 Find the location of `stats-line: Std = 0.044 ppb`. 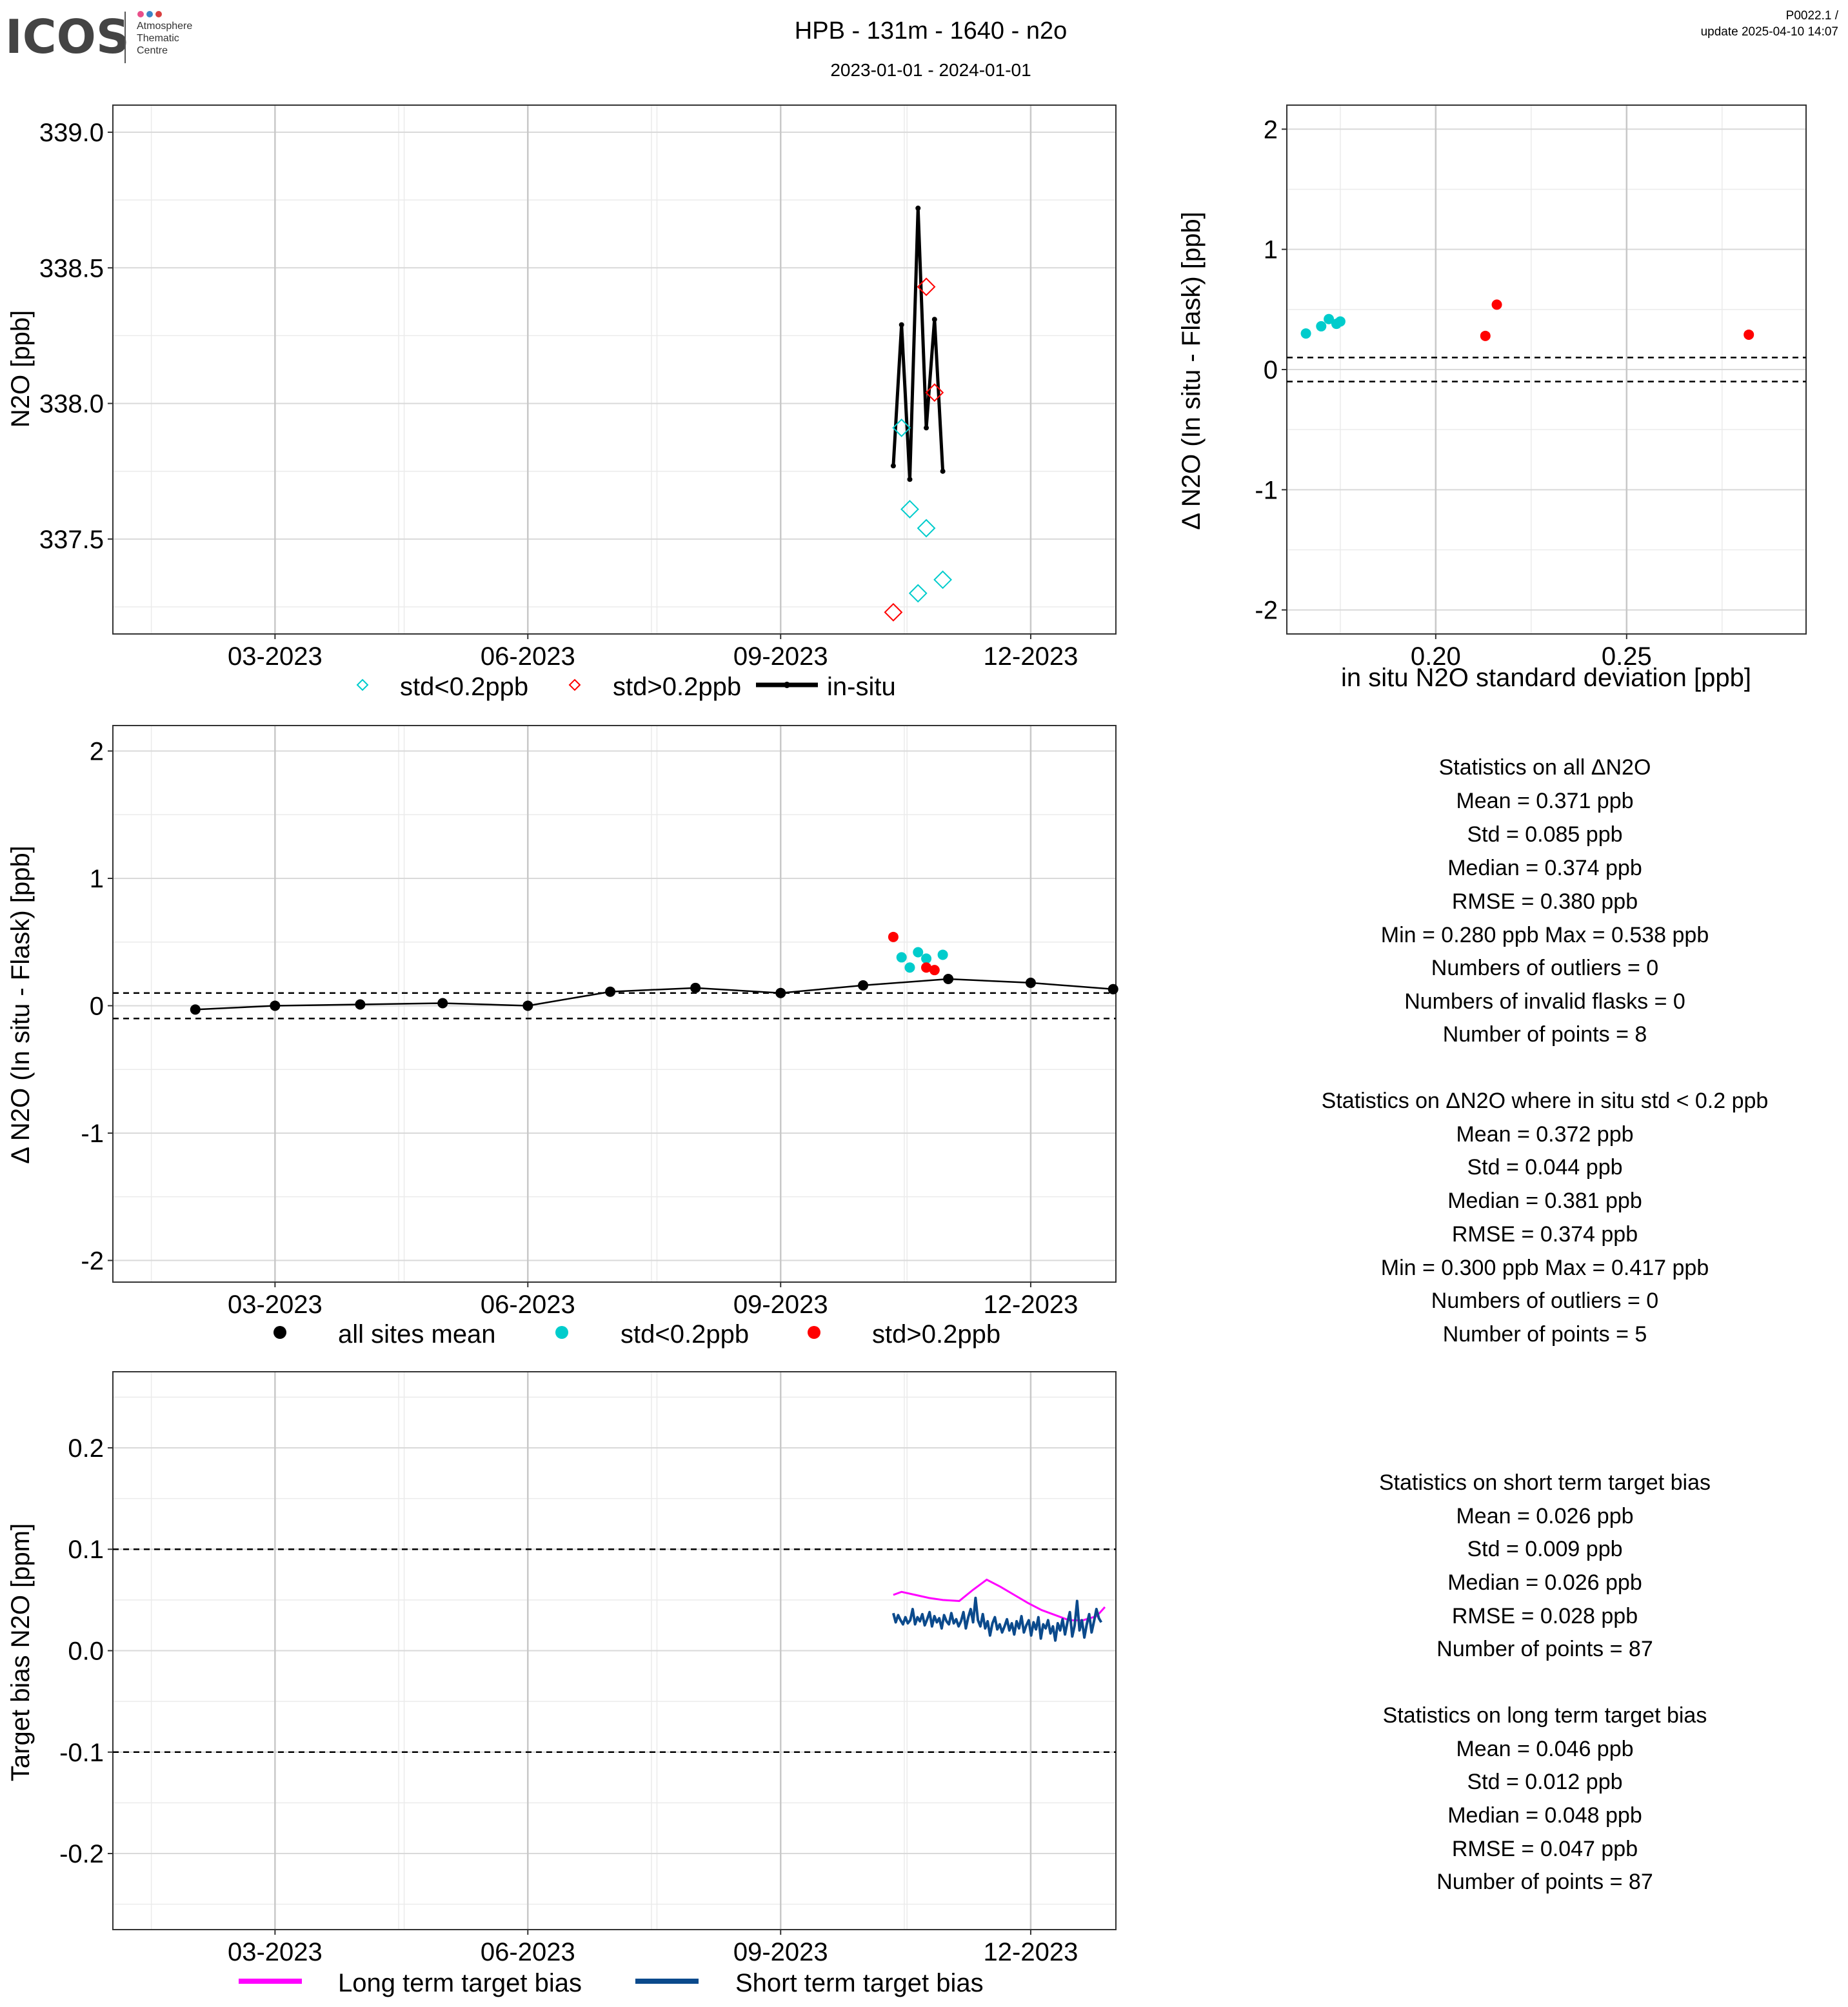

stats-line: Std = 0.044 ppb is located at coordinates (1545, 1167).